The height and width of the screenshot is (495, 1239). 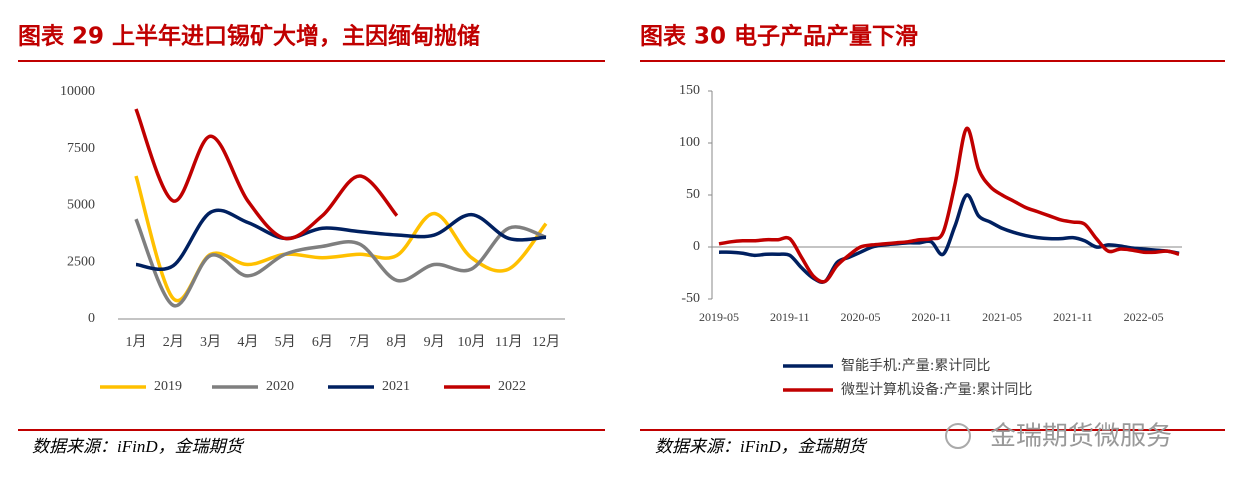 I want to click on watermark: 金瑞期货微服务, so click(x=1081, y=437).